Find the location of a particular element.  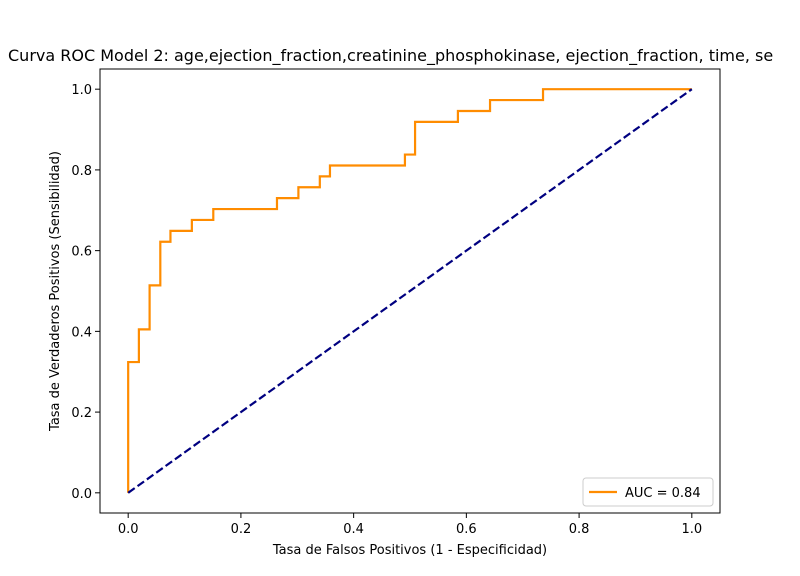

x-tick-label: 0.2 is located at coordinates (241, 529).